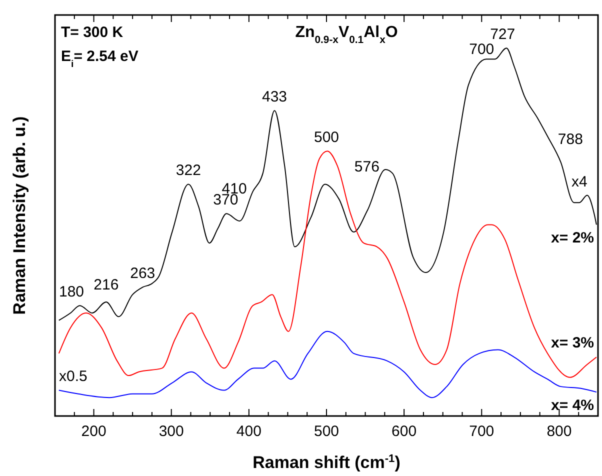 The image size is (602, 476). I want to click on annotation: 500, so click(327, 137).